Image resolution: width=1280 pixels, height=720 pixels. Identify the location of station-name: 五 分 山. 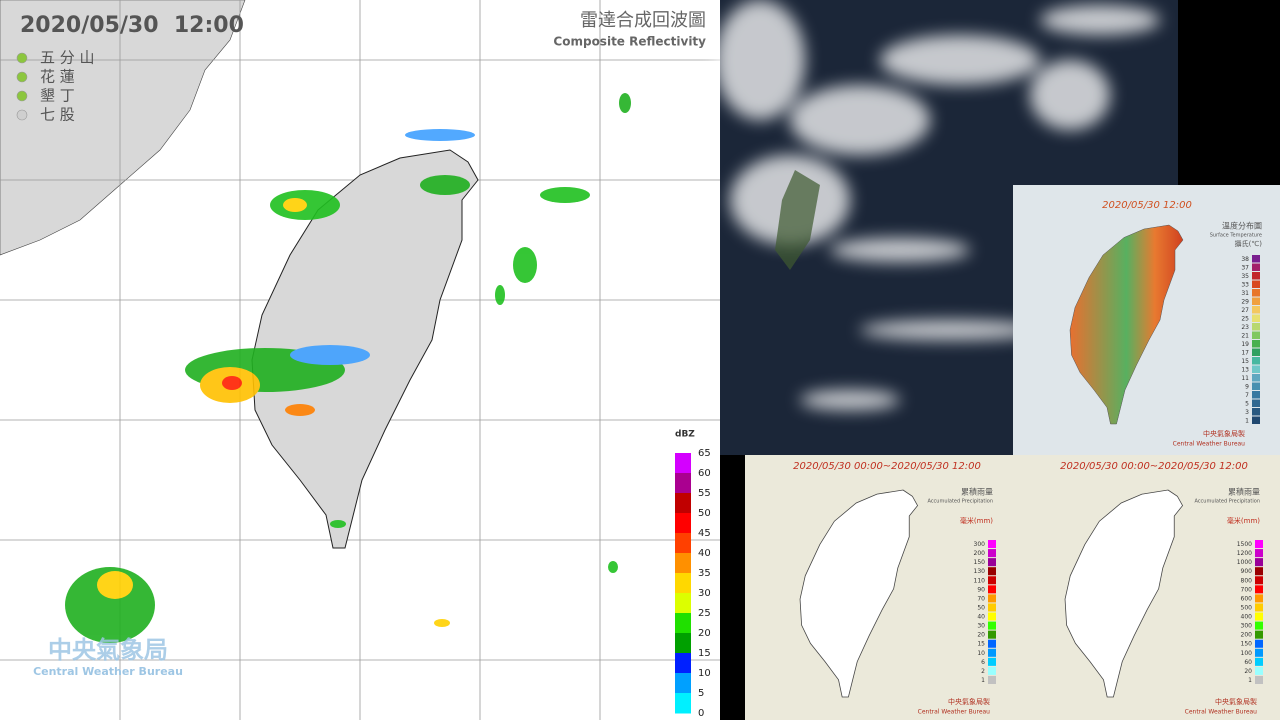
(67, 58).